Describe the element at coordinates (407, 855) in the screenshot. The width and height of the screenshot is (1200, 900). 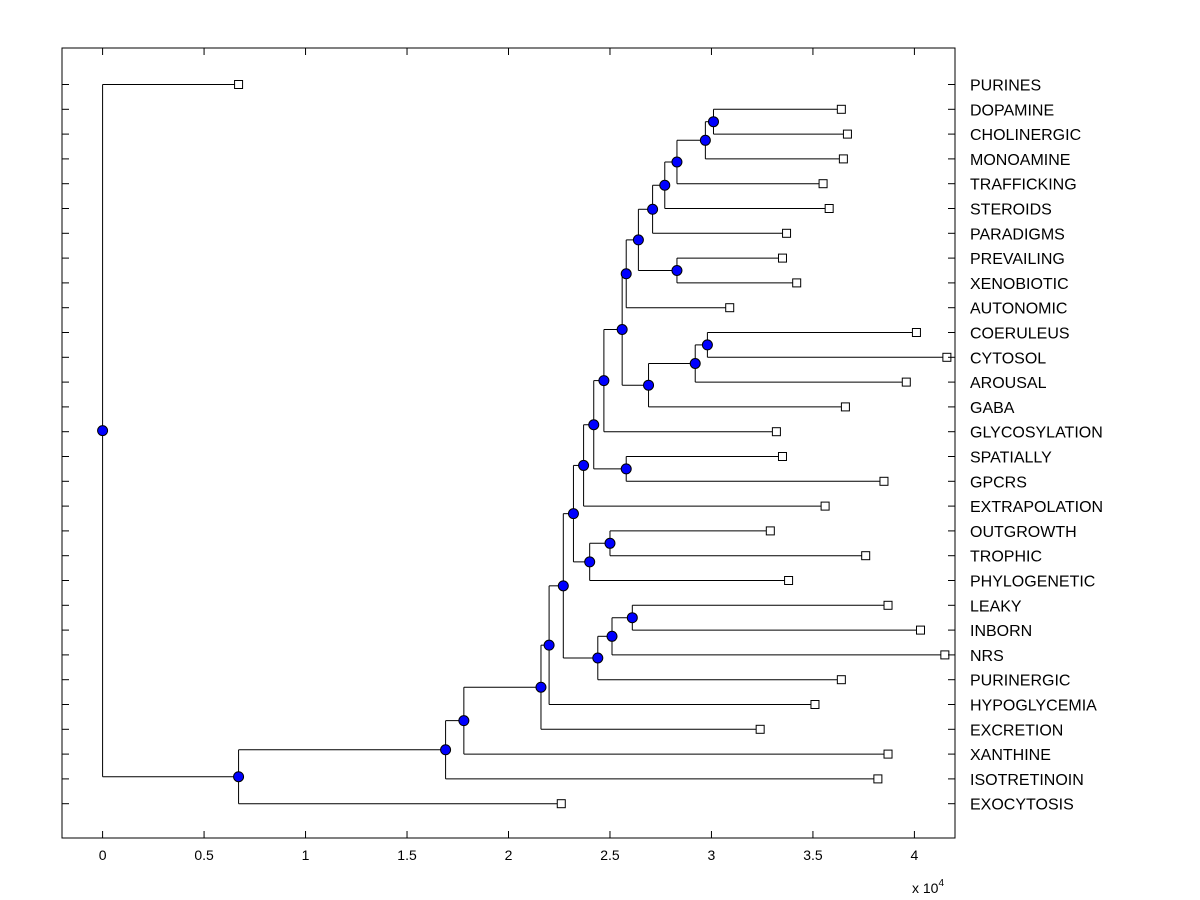
I see `x-tick-label: 1.5` at that location.